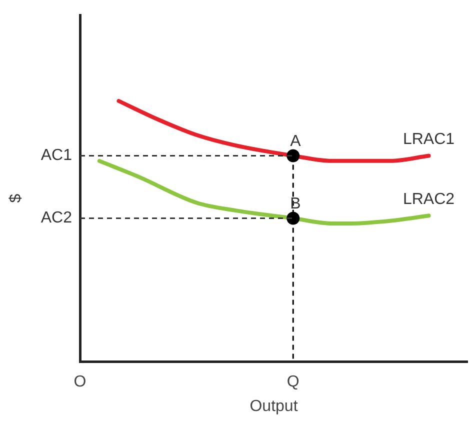 Image resolution: width=476 pixels, height=426 pixels. I want to click on series-label: LRAC2, so click(428, 199).